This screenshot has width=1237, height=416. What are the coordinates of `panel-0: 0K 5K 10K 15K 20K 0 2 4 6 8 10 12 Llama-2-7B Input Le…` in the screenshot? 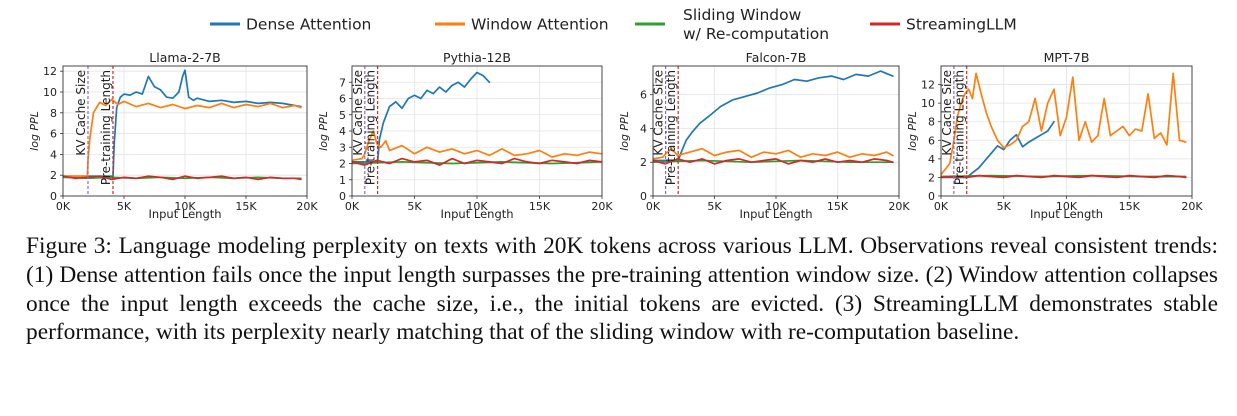 It's located at (173, 135).